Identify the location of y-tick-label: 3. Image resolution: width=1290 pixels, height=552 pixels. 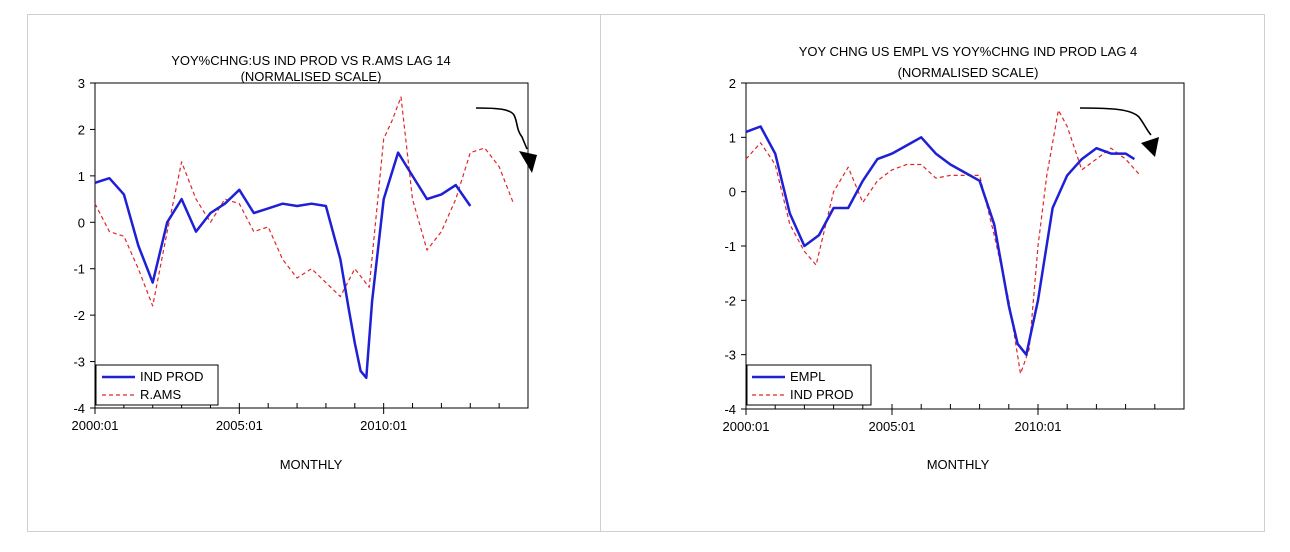
(81, 83).